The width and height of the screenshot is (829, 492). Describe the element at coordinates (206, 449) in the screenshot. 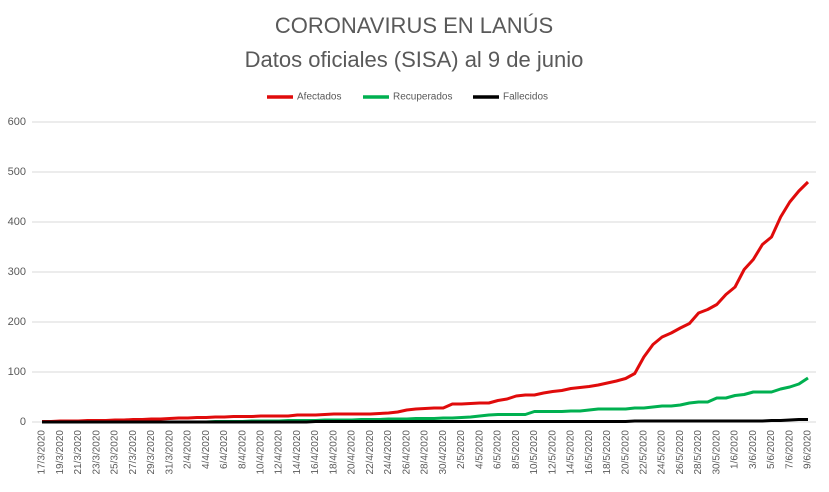

I see `x-tick-label: 4/4/2020` at that location.